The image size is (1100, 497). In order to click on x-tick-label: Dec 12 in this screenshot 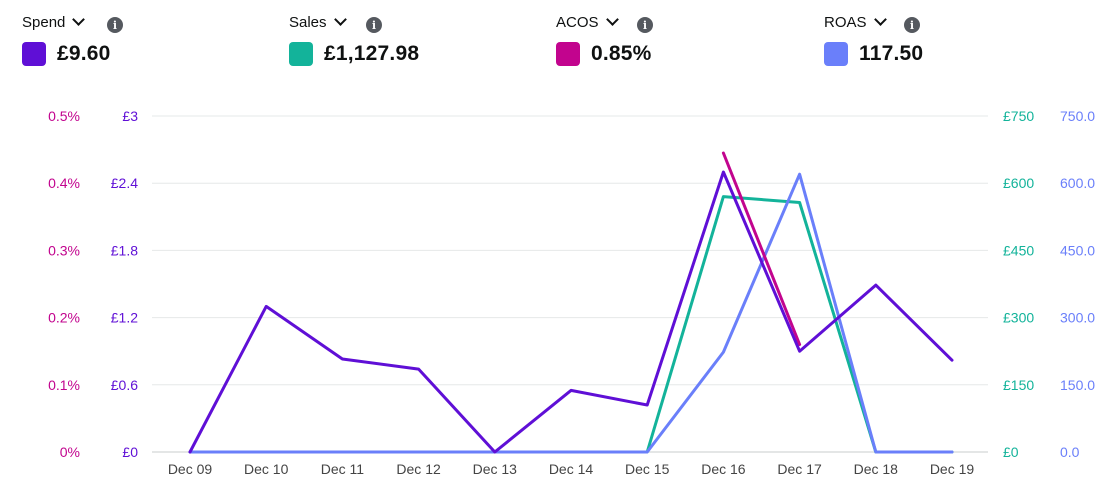, I will do `click(418, 469)`.